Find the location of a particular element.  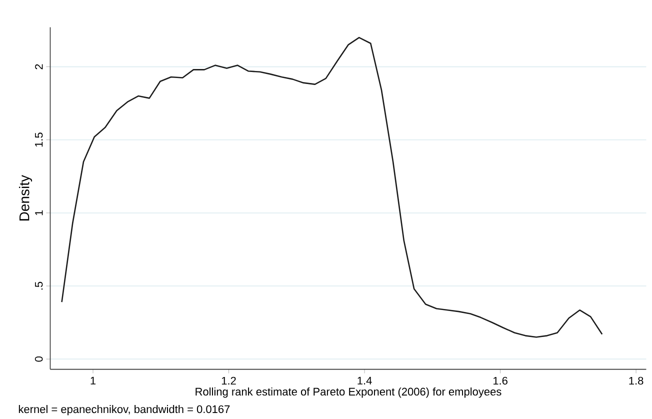

text: kernel = epanechnikov, bandwidth = 0.0167 is located at coordinates (124, 410).